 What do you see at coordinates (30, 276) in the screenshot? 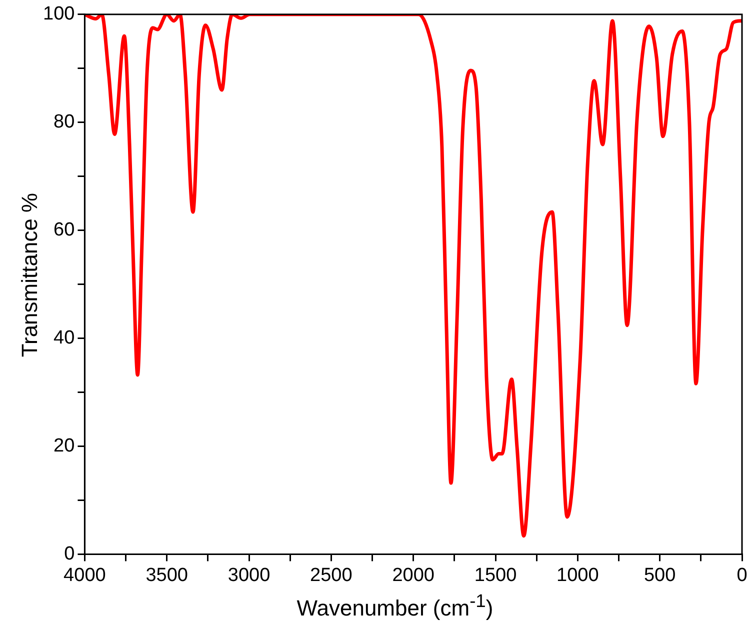
I see `y-axis-title: Transmittance %` at bounding box center [30, 276].